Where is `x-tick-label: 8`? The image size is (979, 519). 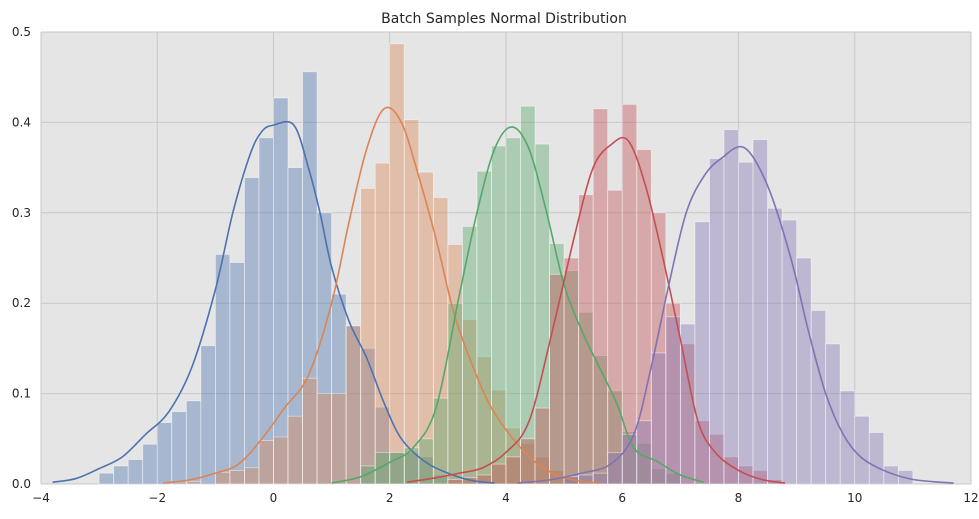 x-tick-label: 8 is located at coordinates (739, 498).